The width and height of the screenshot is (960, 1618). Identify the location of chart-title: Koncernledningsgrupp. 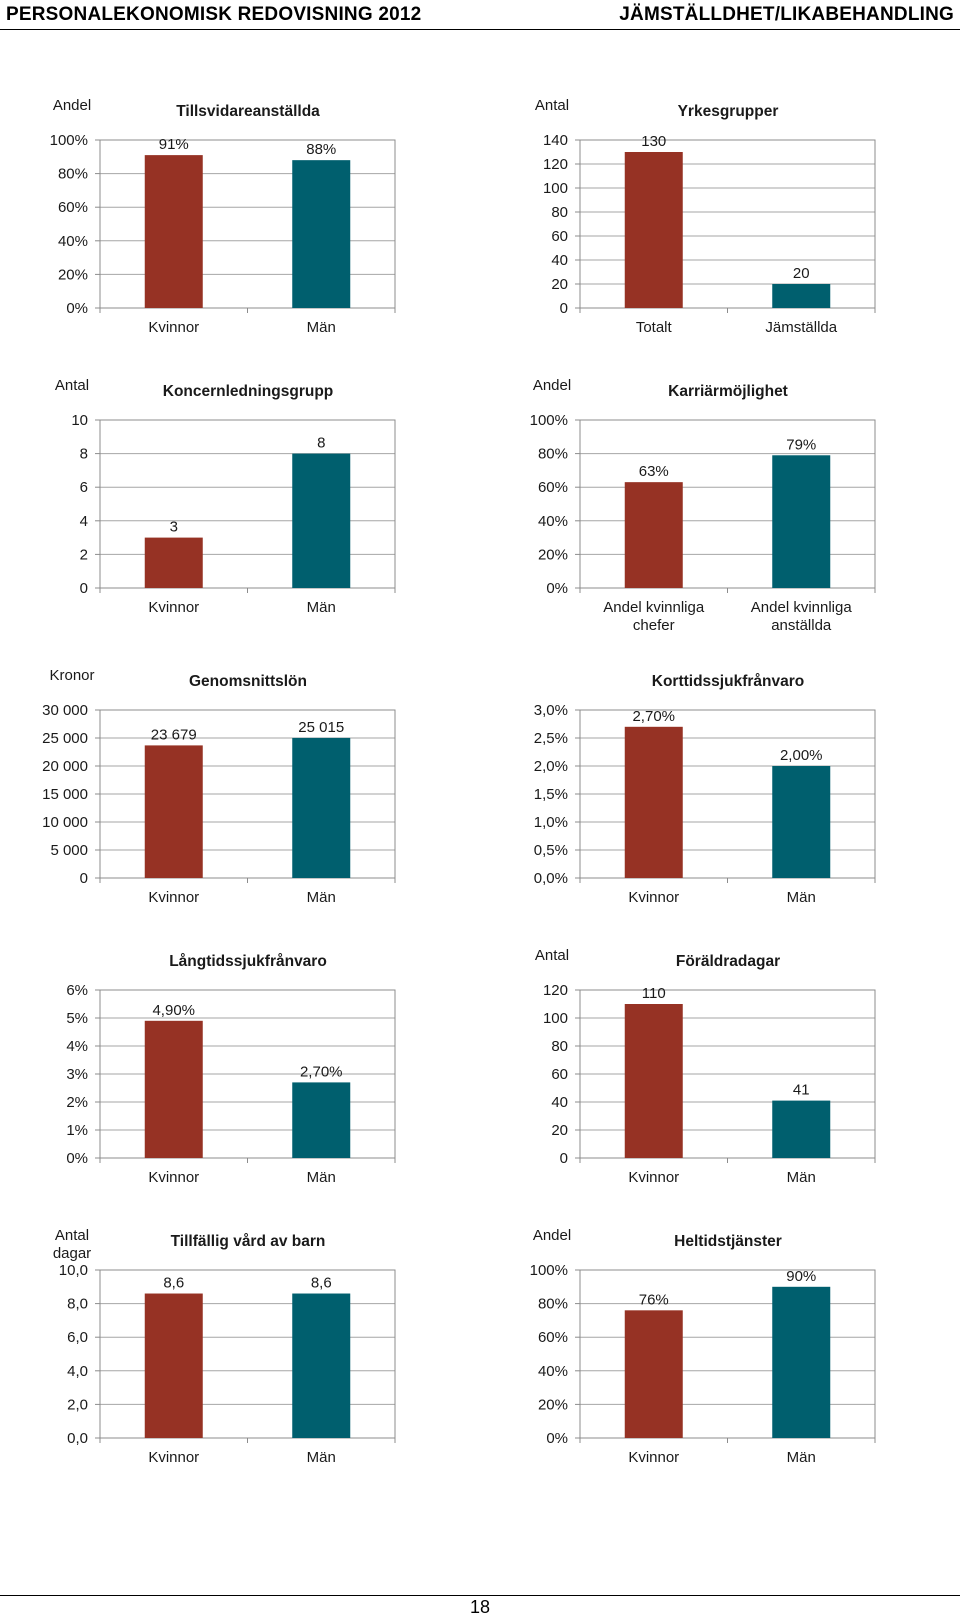
(248, 391).